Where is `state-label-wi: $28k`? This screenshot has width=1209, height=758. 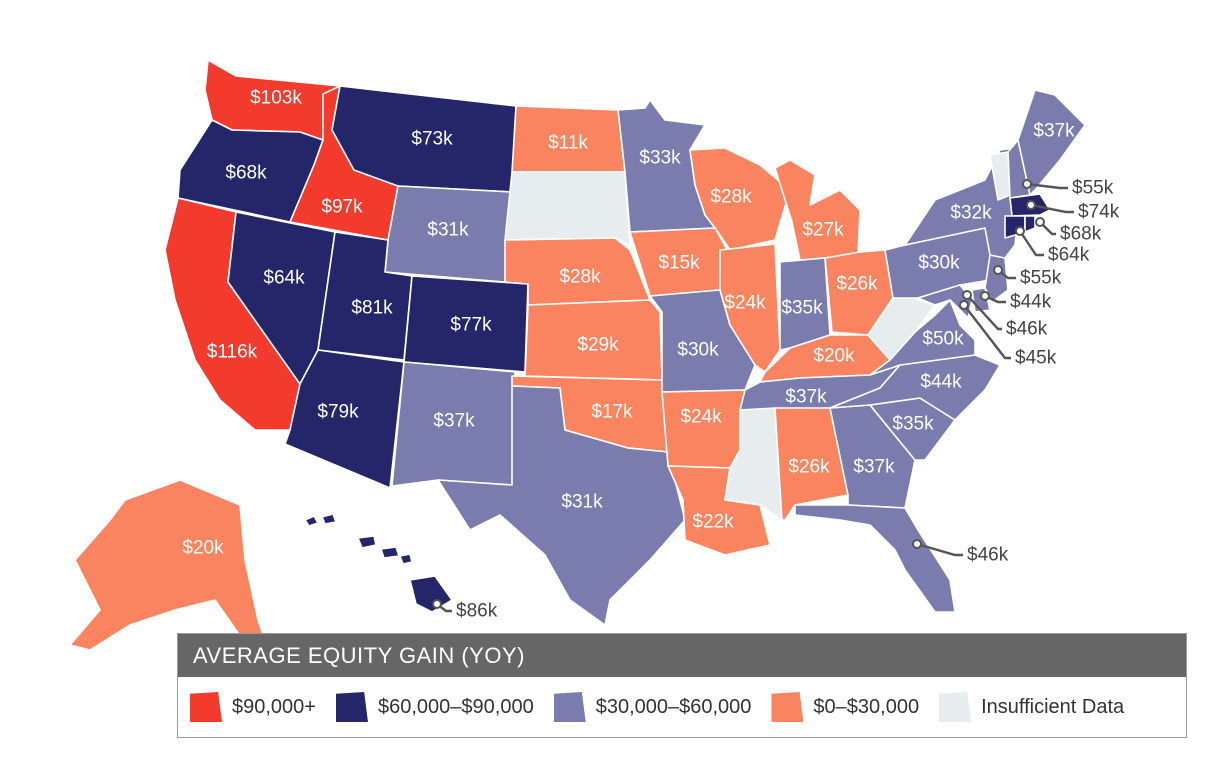 state-label-wi: $28k is located at coordinates (731, 197).